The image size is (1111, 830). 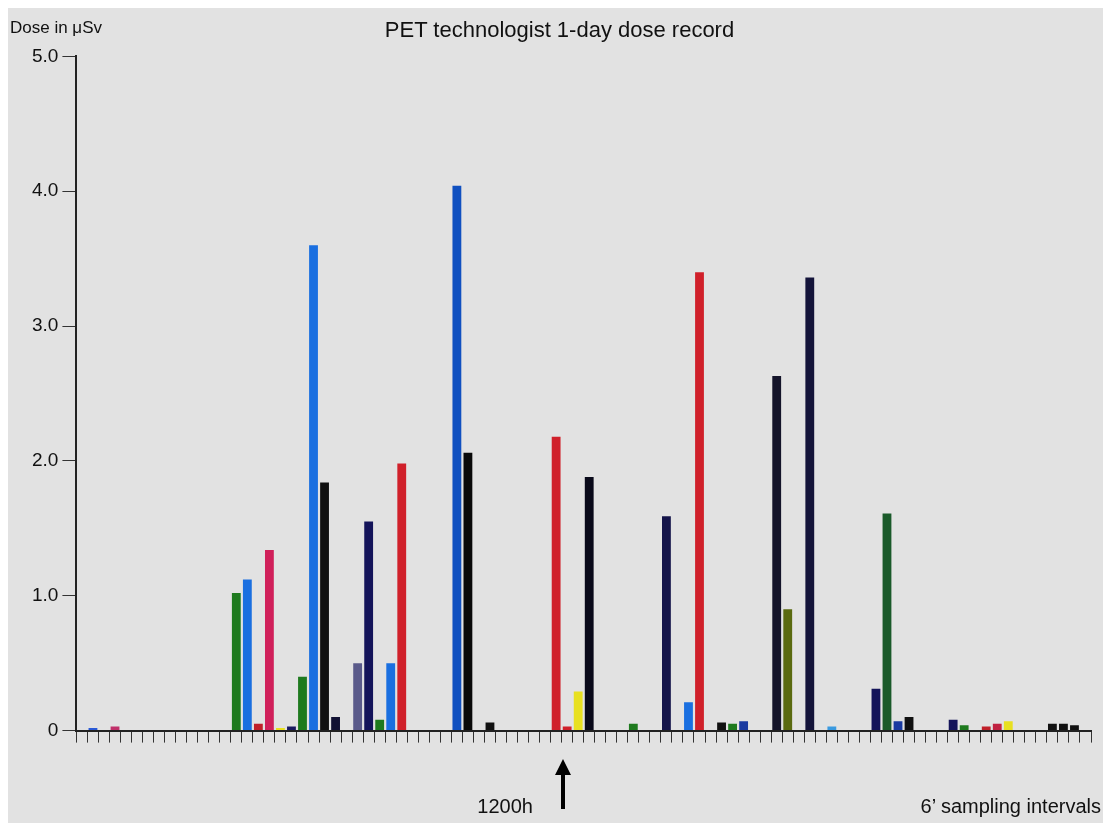 What do you see at coordinates (1010, 805) in the screenshot?
I see `x-axis-title: 6’ sampling intervals` at bounding box center [1010, 805].